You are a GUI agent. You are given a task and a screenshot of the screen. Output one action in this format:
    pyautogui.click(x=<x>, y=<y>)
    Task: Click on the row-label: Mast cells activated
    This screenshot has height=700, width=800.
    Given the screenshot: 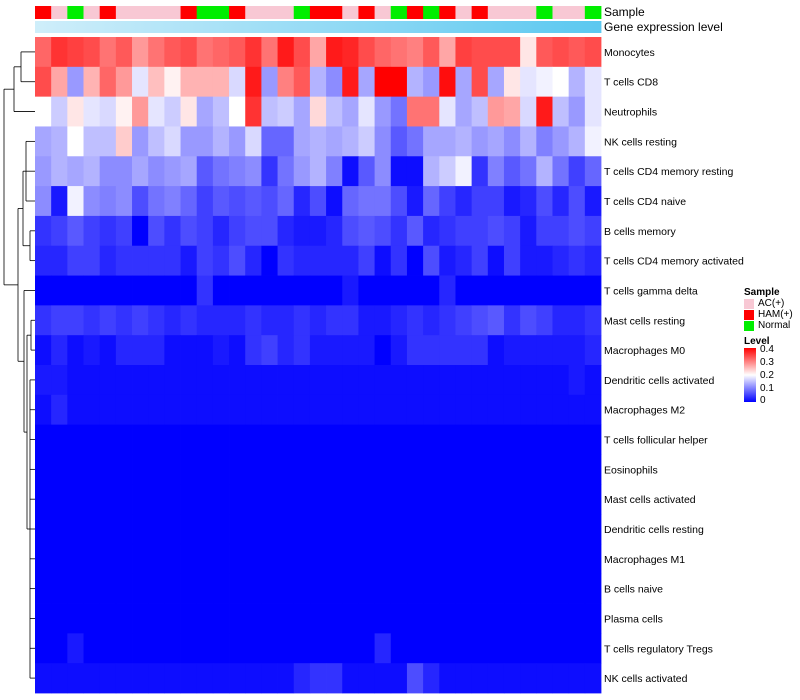 What is the action you would take?
    pyautogui.click(x=650, y=500)
    